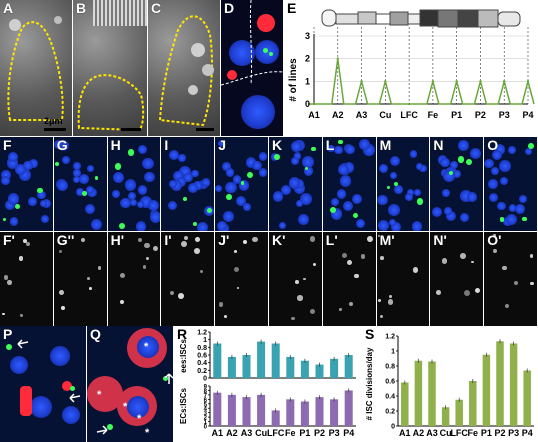 The width and height of the screenshot is (538, 442). What do you see at coordinates (43, 384) in the screenshot?
I see `panel-p: P` at bounding box center [43, 384].